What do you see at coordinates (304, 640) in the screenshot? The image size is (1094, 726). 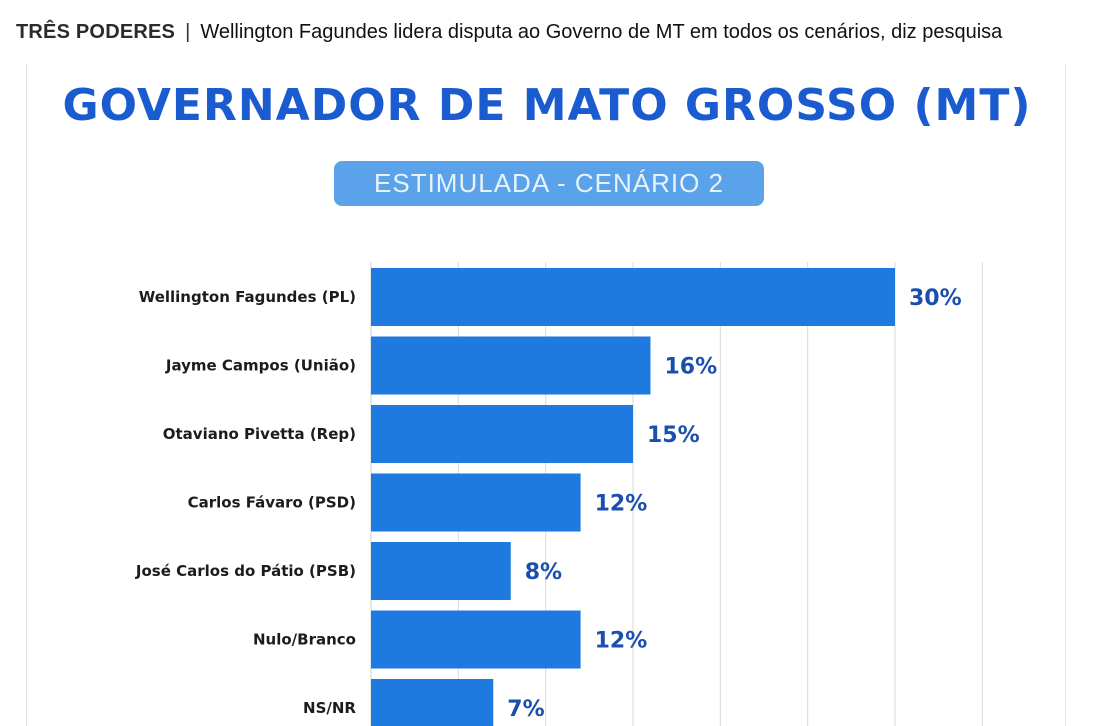 I see `category-label: Nulo/Branco` at bounding box center [304, 640].